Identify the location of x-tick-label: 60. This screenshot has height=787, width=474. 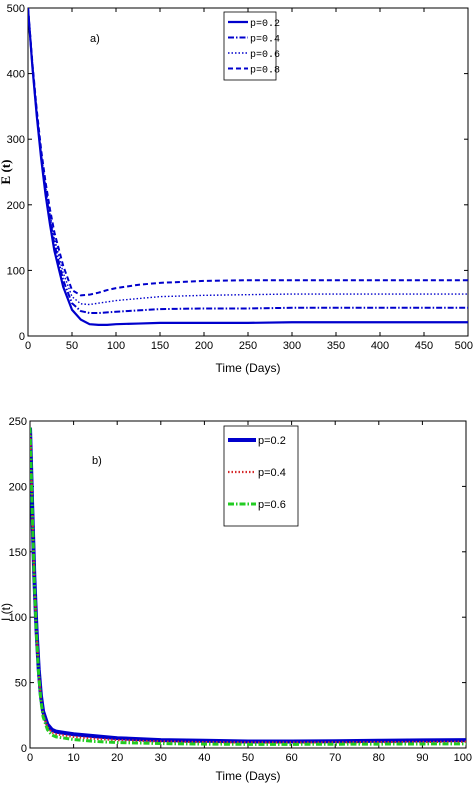
(291, 758).